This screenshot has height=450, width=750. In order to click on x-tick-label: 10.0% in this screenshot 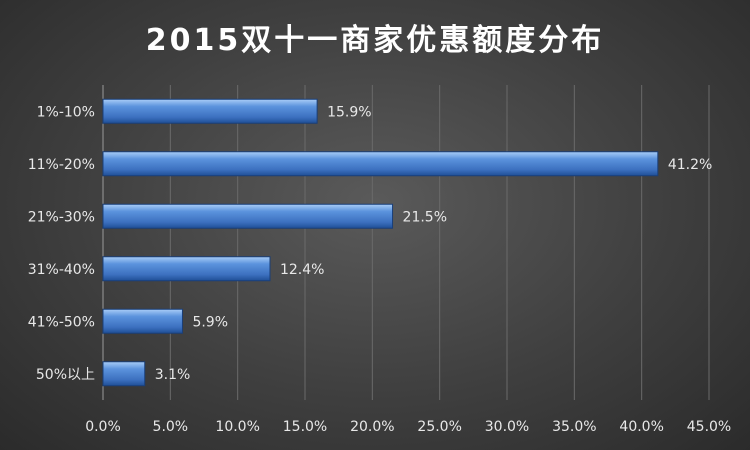, I will do `click(237, 427)`.